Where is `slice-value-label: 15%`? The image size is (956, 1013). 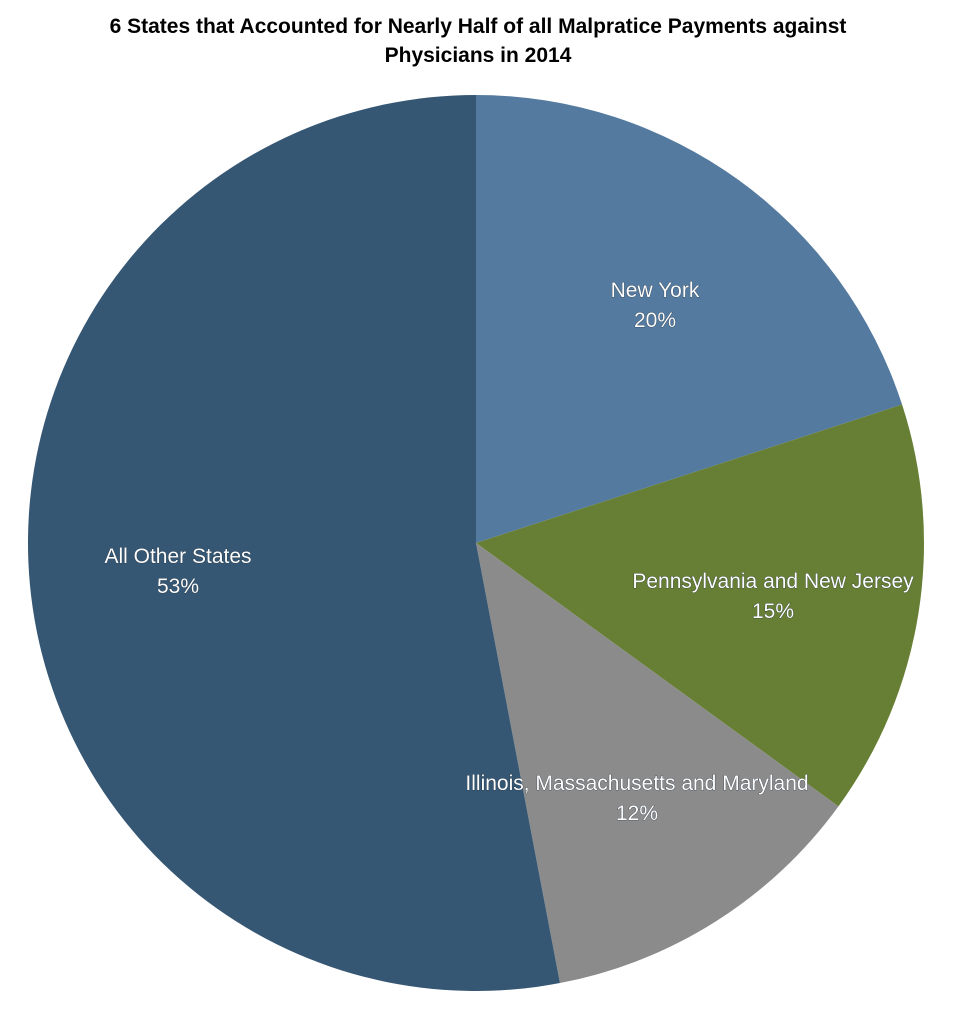 slice-value-label: 15% is located at coordinates (773, 611).